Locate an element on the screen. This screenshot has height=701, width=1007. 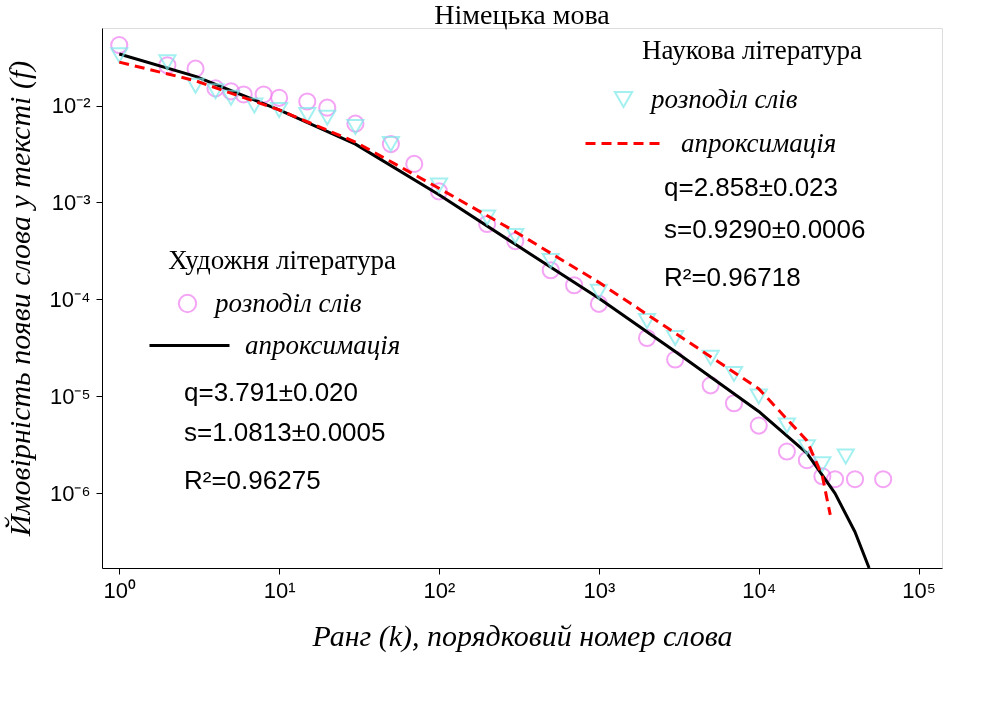
annotation: s=0.9290±0.0006 is located at coordinates (765, 229).